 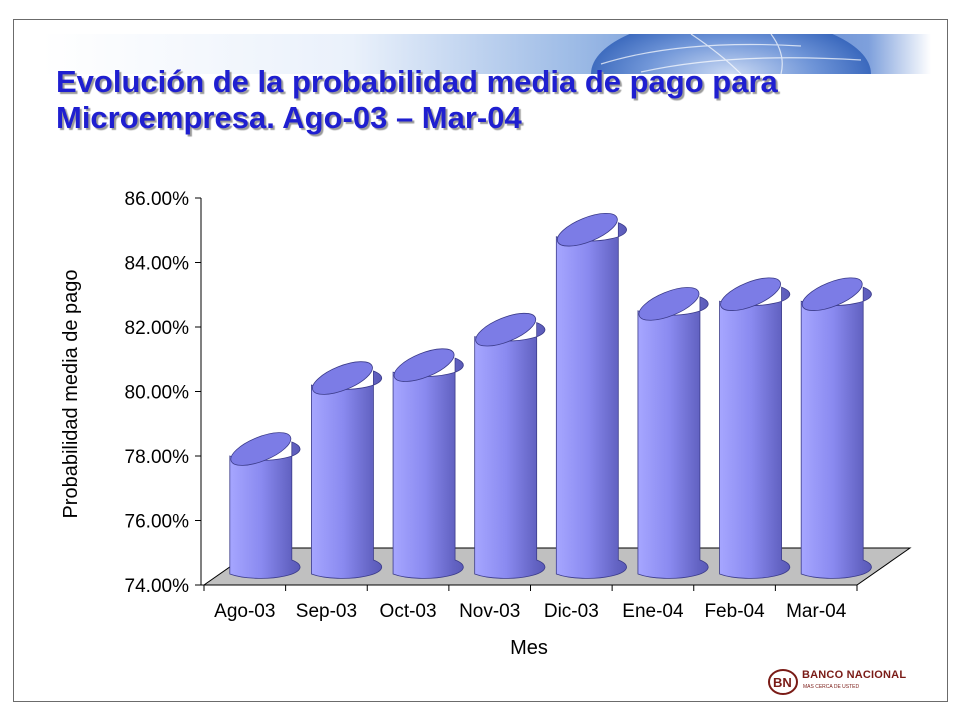 I want to click on x-tick-label: Oct-03, so click(x=408, y=611).